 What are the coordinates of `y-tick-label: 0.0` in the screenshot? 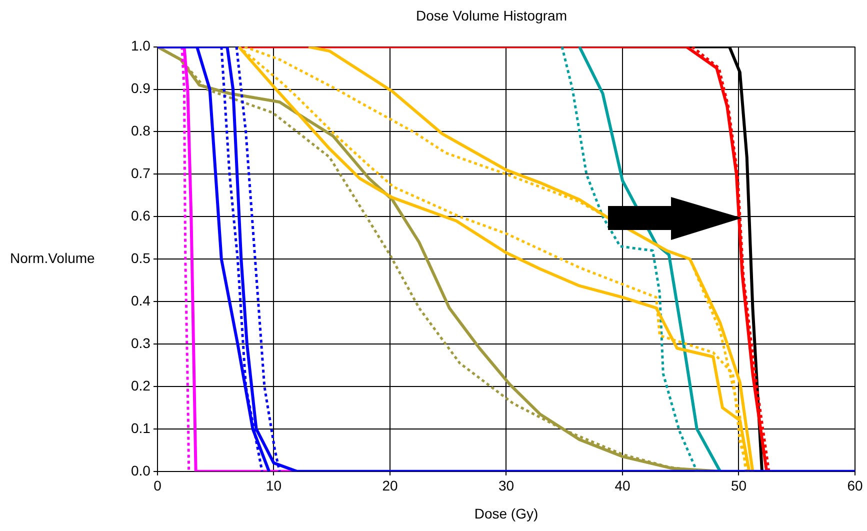 It's located at (140, 470).